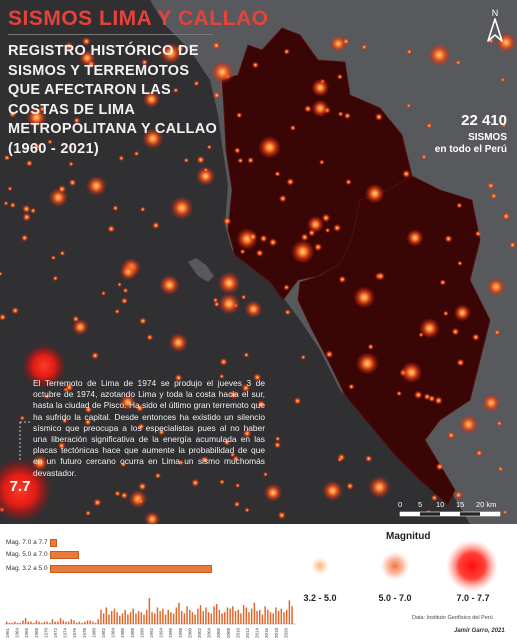 The width and height of the screenshot is (517, 640). Describe the element at coordinates (472, 566) in the screenshot. I see `legend-circle-large` at that location.